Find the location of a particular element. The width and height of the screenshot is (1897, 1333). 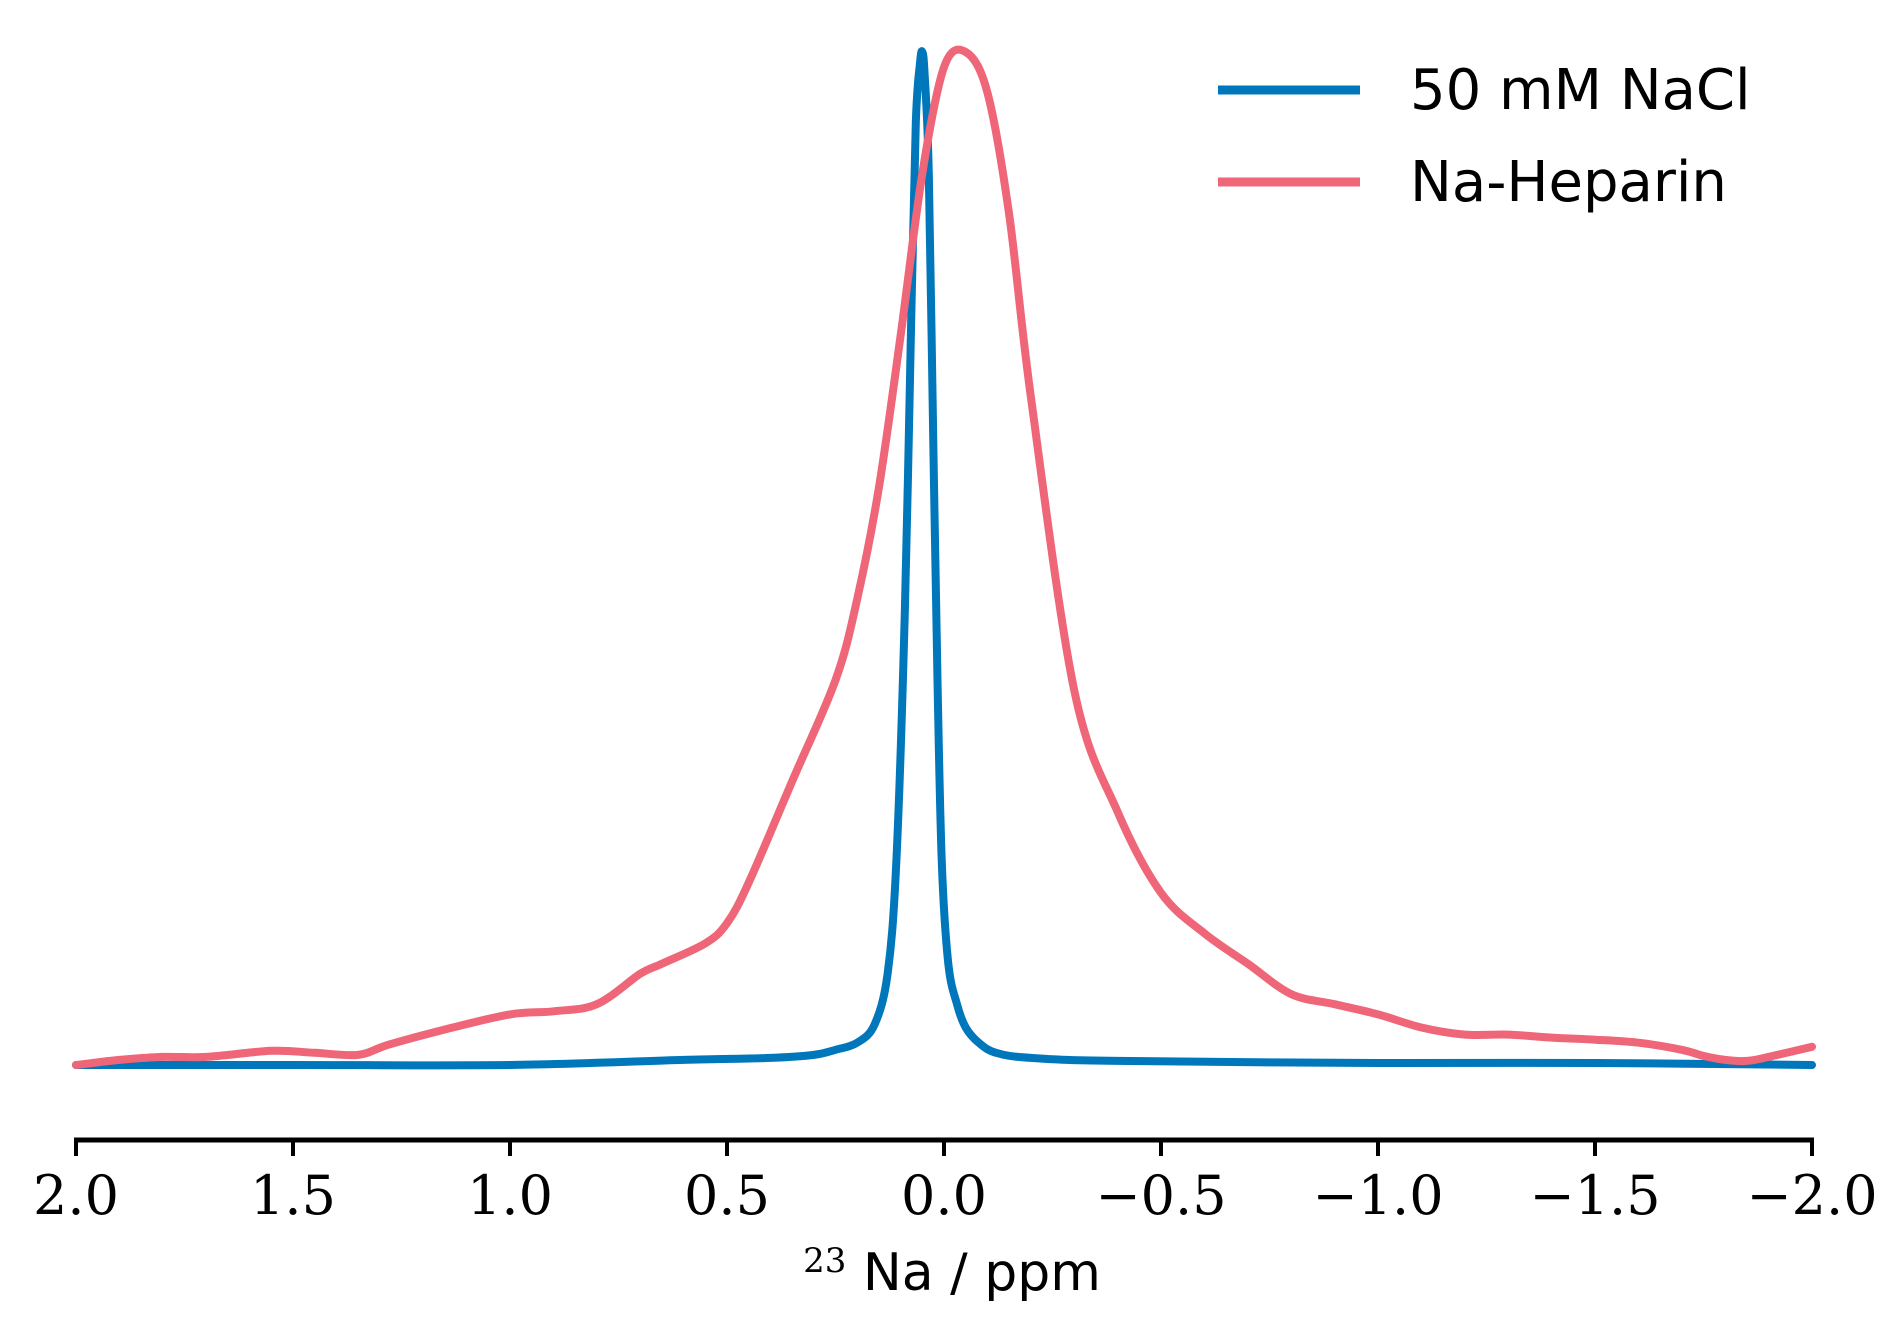

legend: 50 mM NaCl Na-Heparin is located at coordinates (1484, 136).